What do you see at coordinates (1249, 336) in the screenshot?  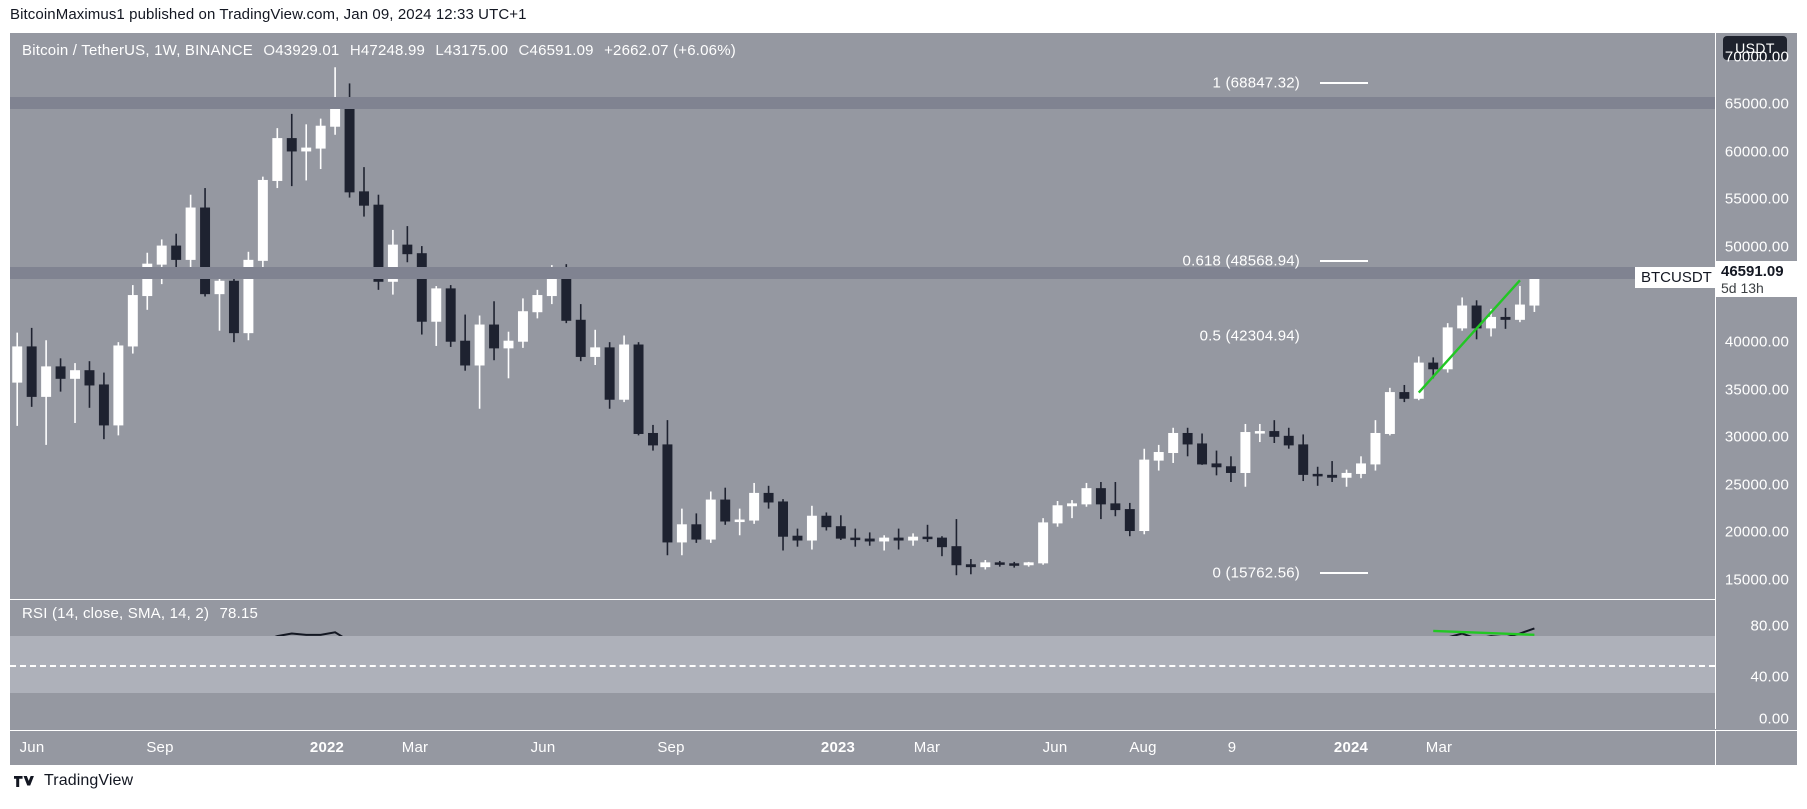 I see `fib-level-label: 0.5 (42304.94)` at bounding box center [1249, 336].